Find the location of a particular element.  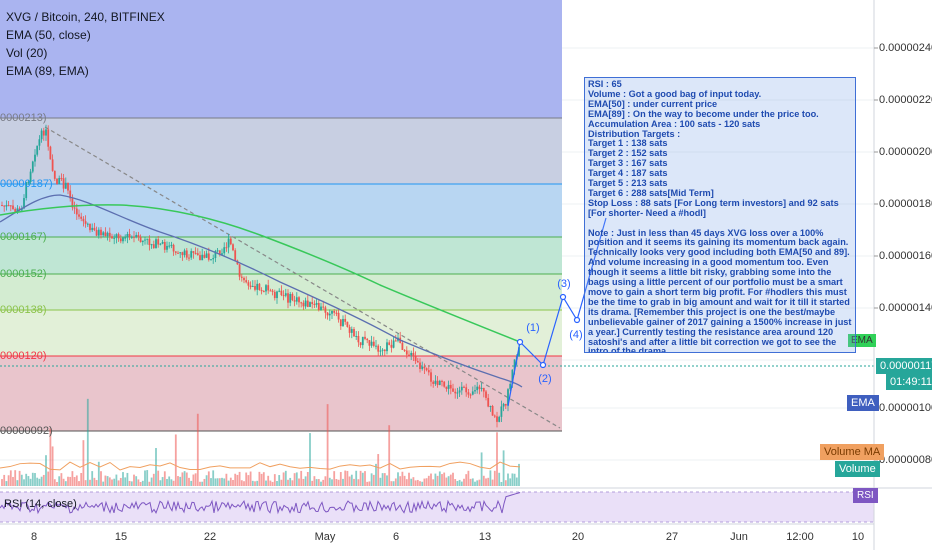

legend-ema-50: EMA (50, close) is located at coordinates (48, 35).